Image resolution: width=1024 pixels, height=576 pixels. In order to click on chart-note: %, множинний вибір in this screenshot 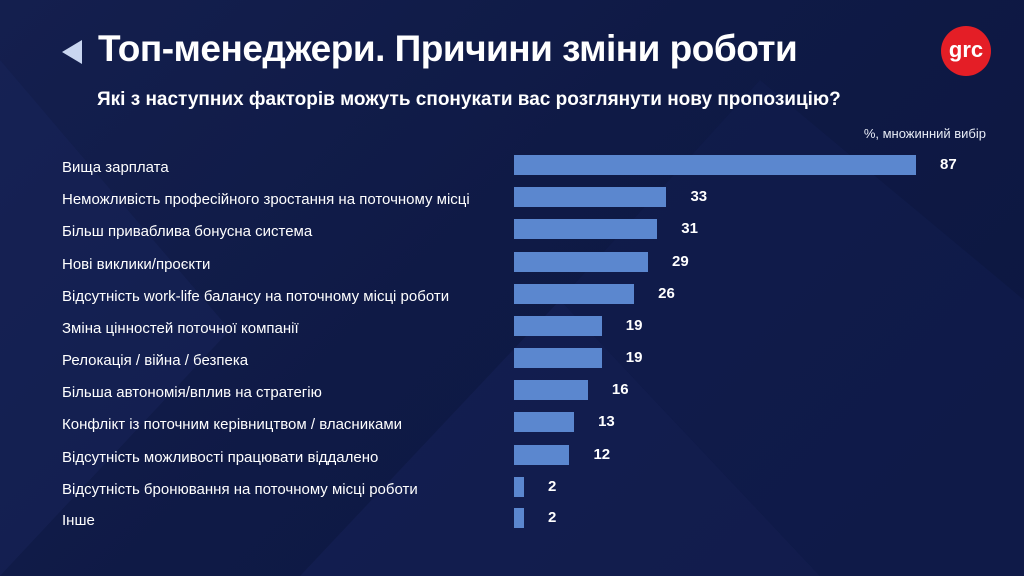, I will do `click(924, 133)`.